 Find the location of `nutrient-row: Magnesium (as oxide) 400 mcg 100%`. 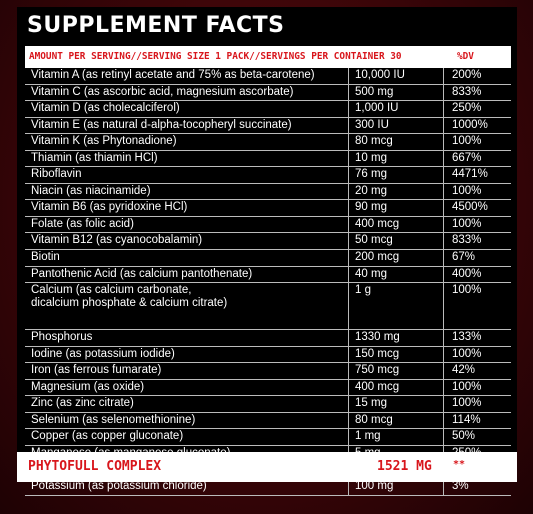

nutrient-row: Magnesium (as oxide) 400 mcg 100% is located at coordinates (268, 388).